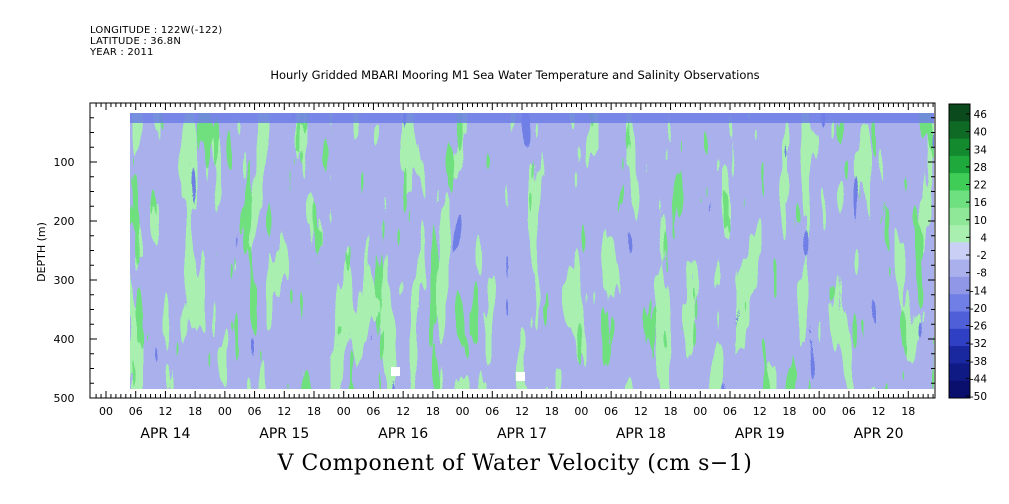 Image resolution: width=1009 pixels, height=504 pixels. Describe the element at coordinates (641, 434) in the screenshot. I see `x-day-label: APR 18` at that location.